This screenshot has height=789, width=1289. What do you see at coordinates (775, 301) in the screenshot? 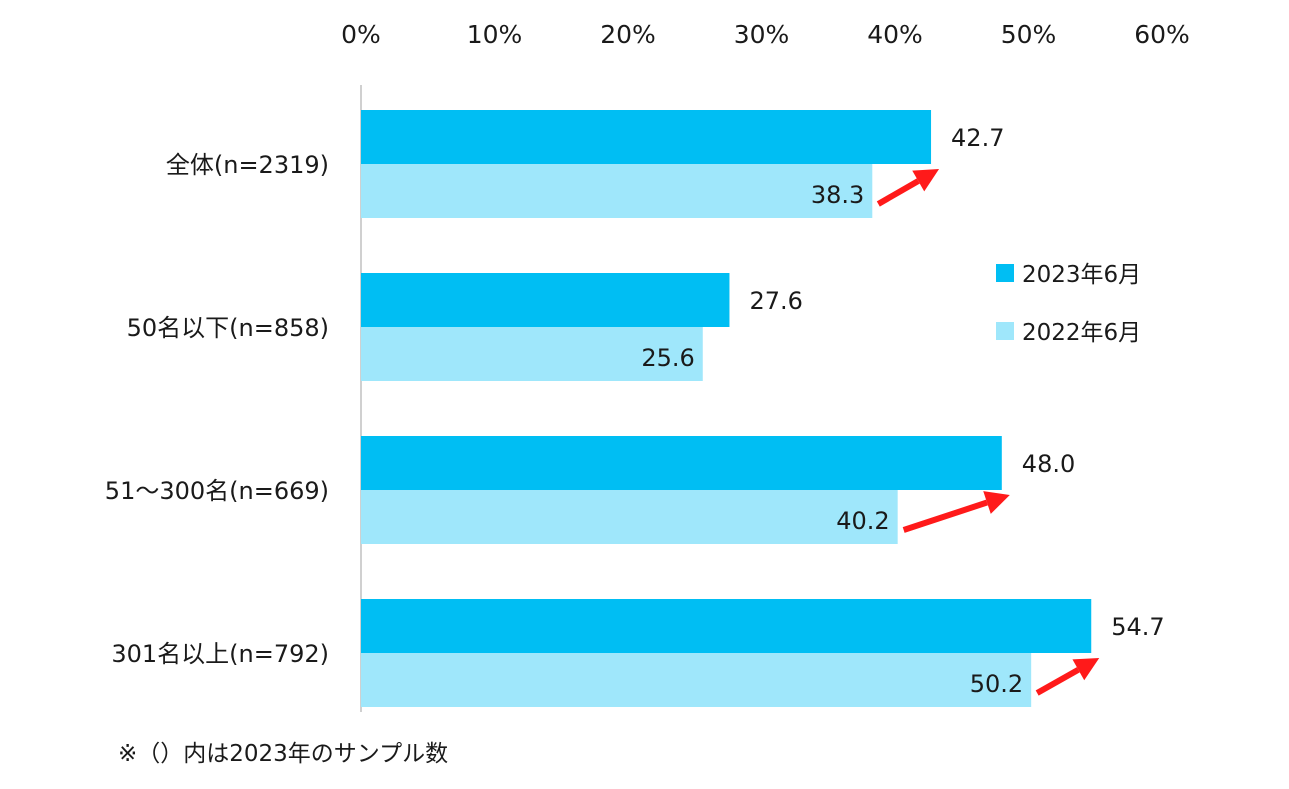
I see `data-label: 27.6` at bounding box center [775, 301].